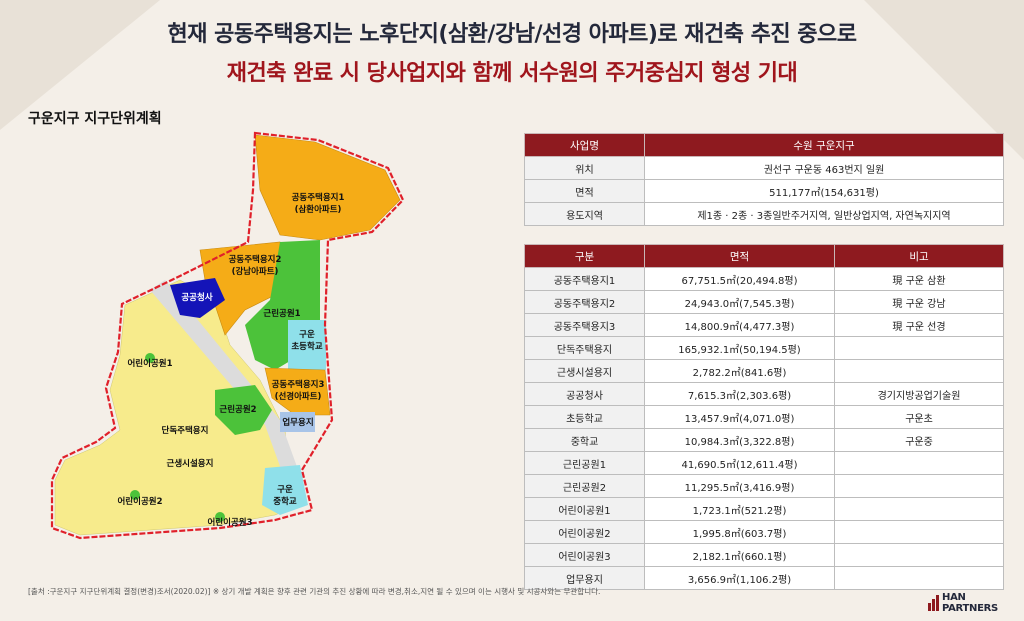  What do you see at coordinates (237, 409) in the screenshot?
I see `map-label-park2: 근린공원2` at bounding box center [237, 409].